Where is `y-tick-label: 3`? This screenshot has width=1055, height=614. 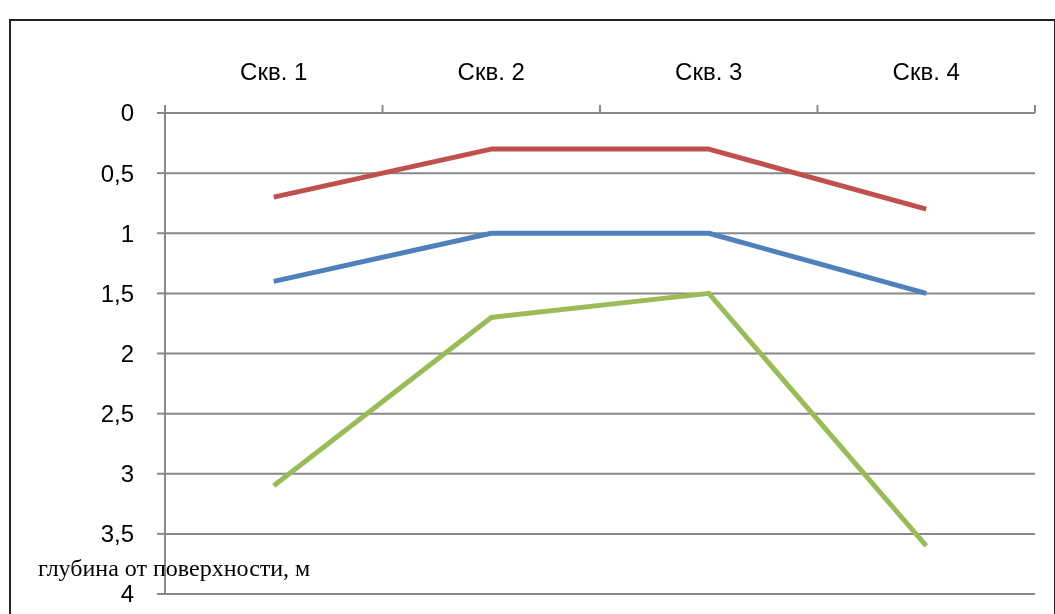
y-tick-label: 3 is located at coordinates (127, 474).